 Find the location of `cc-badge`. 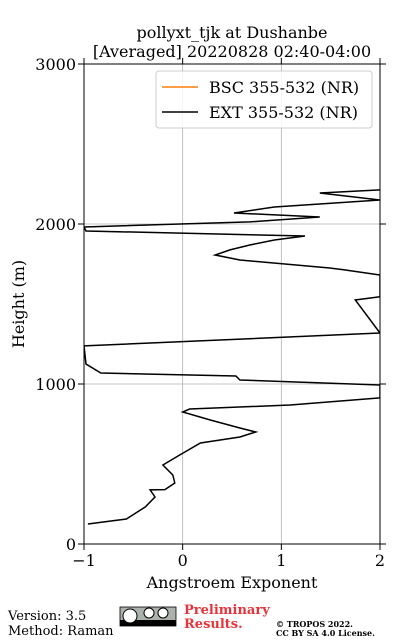

cc-badge is located at coordinates (148, 616).